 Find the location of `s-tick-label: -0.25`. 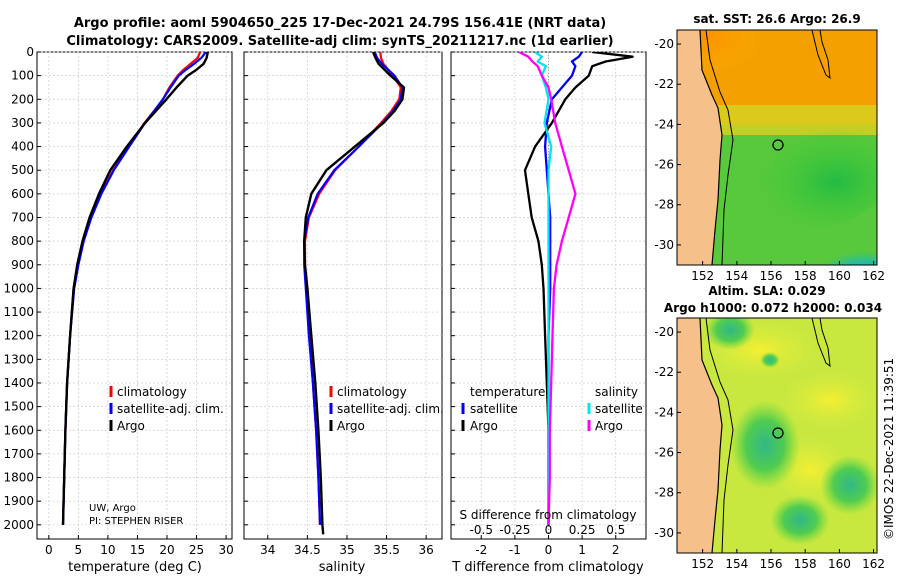

s-tick-label: -0.25 is located at coordinates (514, 530).